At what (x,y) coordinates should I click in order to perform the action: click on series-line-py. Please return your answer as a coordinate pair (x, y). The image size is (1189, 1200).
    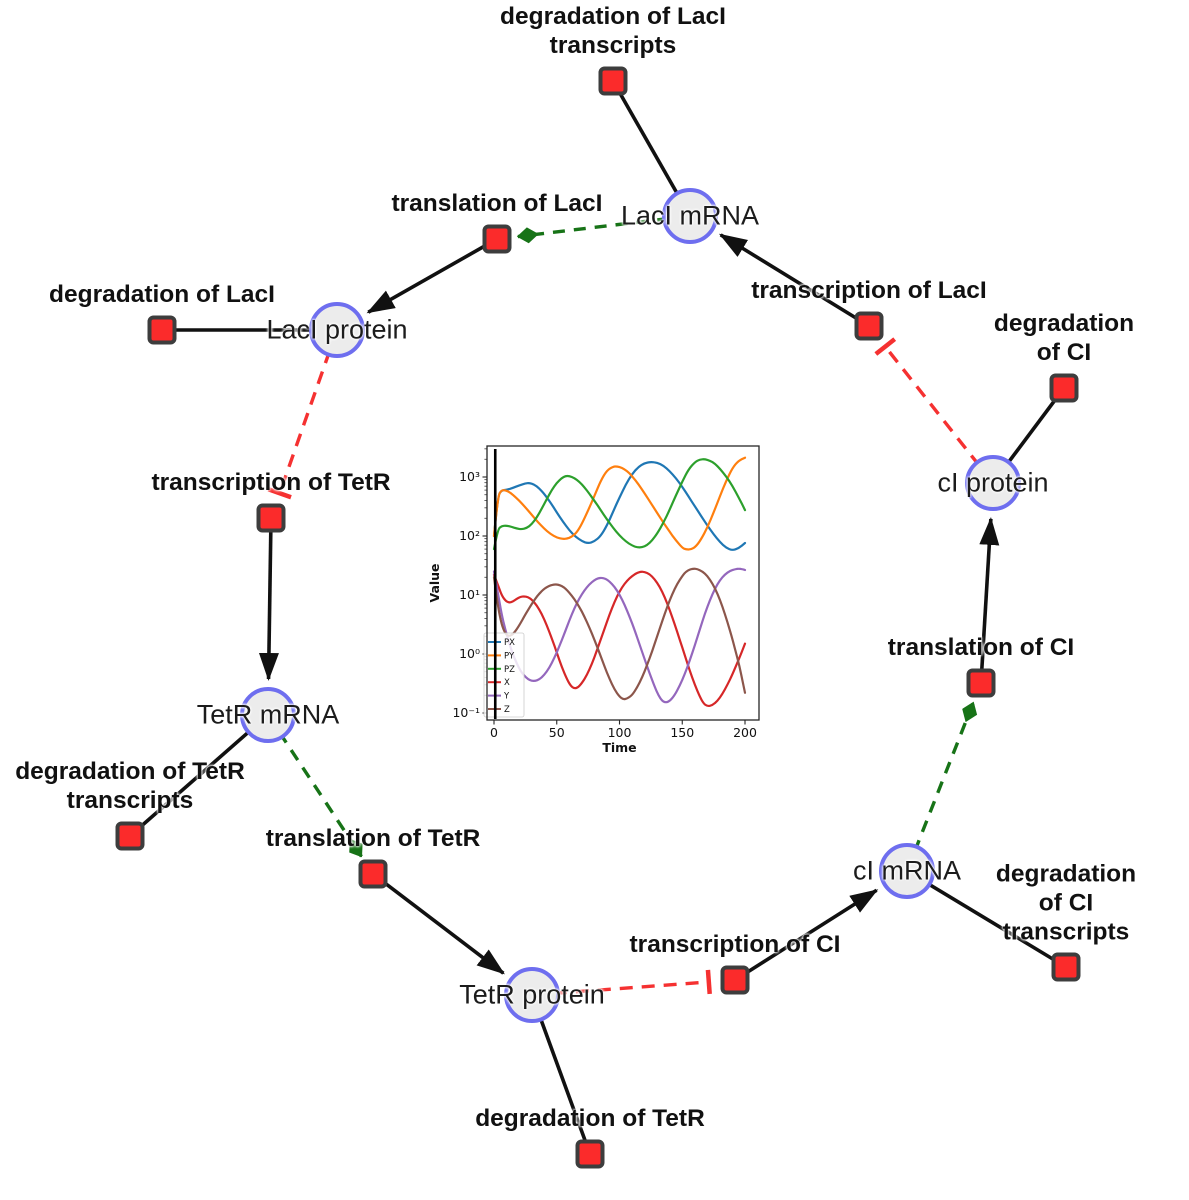
    Looking at the image, I should click on (619, 503).